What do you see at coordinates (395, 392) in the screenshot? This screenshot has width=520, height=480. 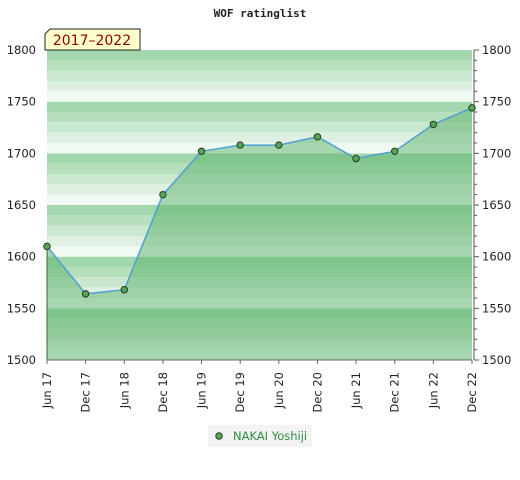 I see `x-tick-label: Dec 21` at bounding box center [395, 392].